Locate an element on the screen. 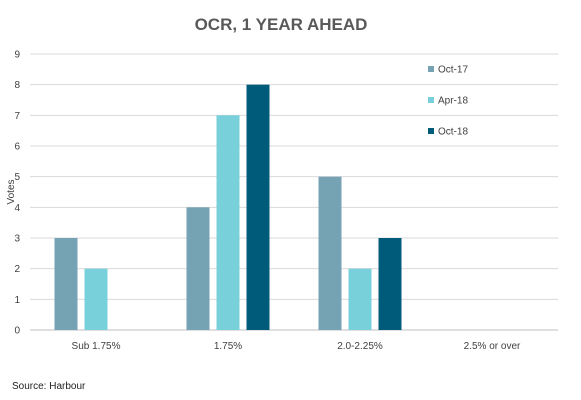 The width and height of the screenshot is (581, 400). source-note: Source: Harbour is located at coordinates (49, 386).